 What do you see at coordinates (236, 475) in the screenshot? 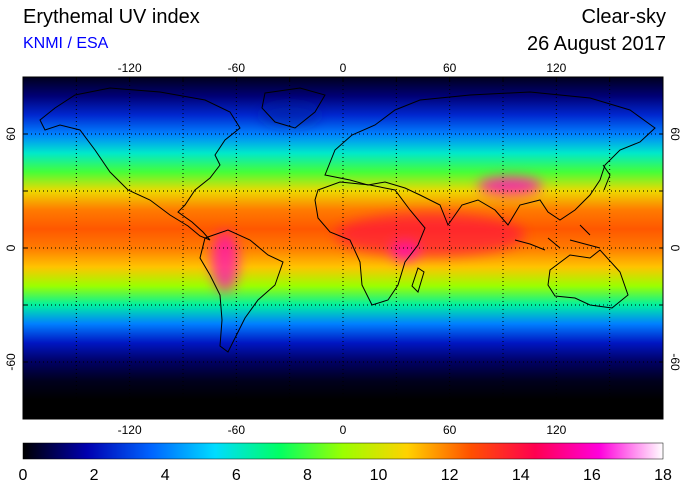
I see `colorbar-tick-label: 6` at bounding box center [236, 475].